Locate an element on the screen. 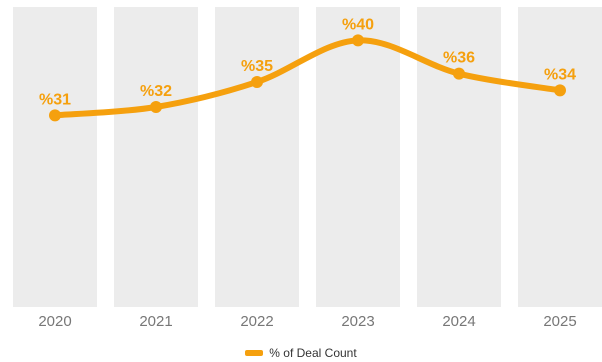 This screenshot has height=362, width=602. data-label: %32 is located at coordinates (156, 91).